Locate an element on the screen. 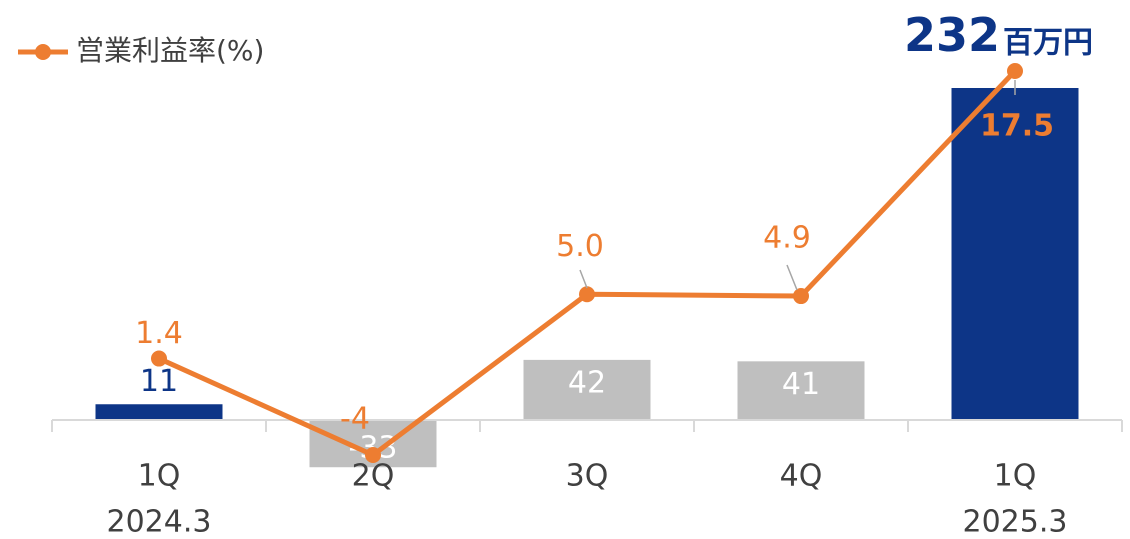 This screenshot has height=539, width=1130. x-tick-sublabel: 2024.3 is located at coordinates (159, 522).